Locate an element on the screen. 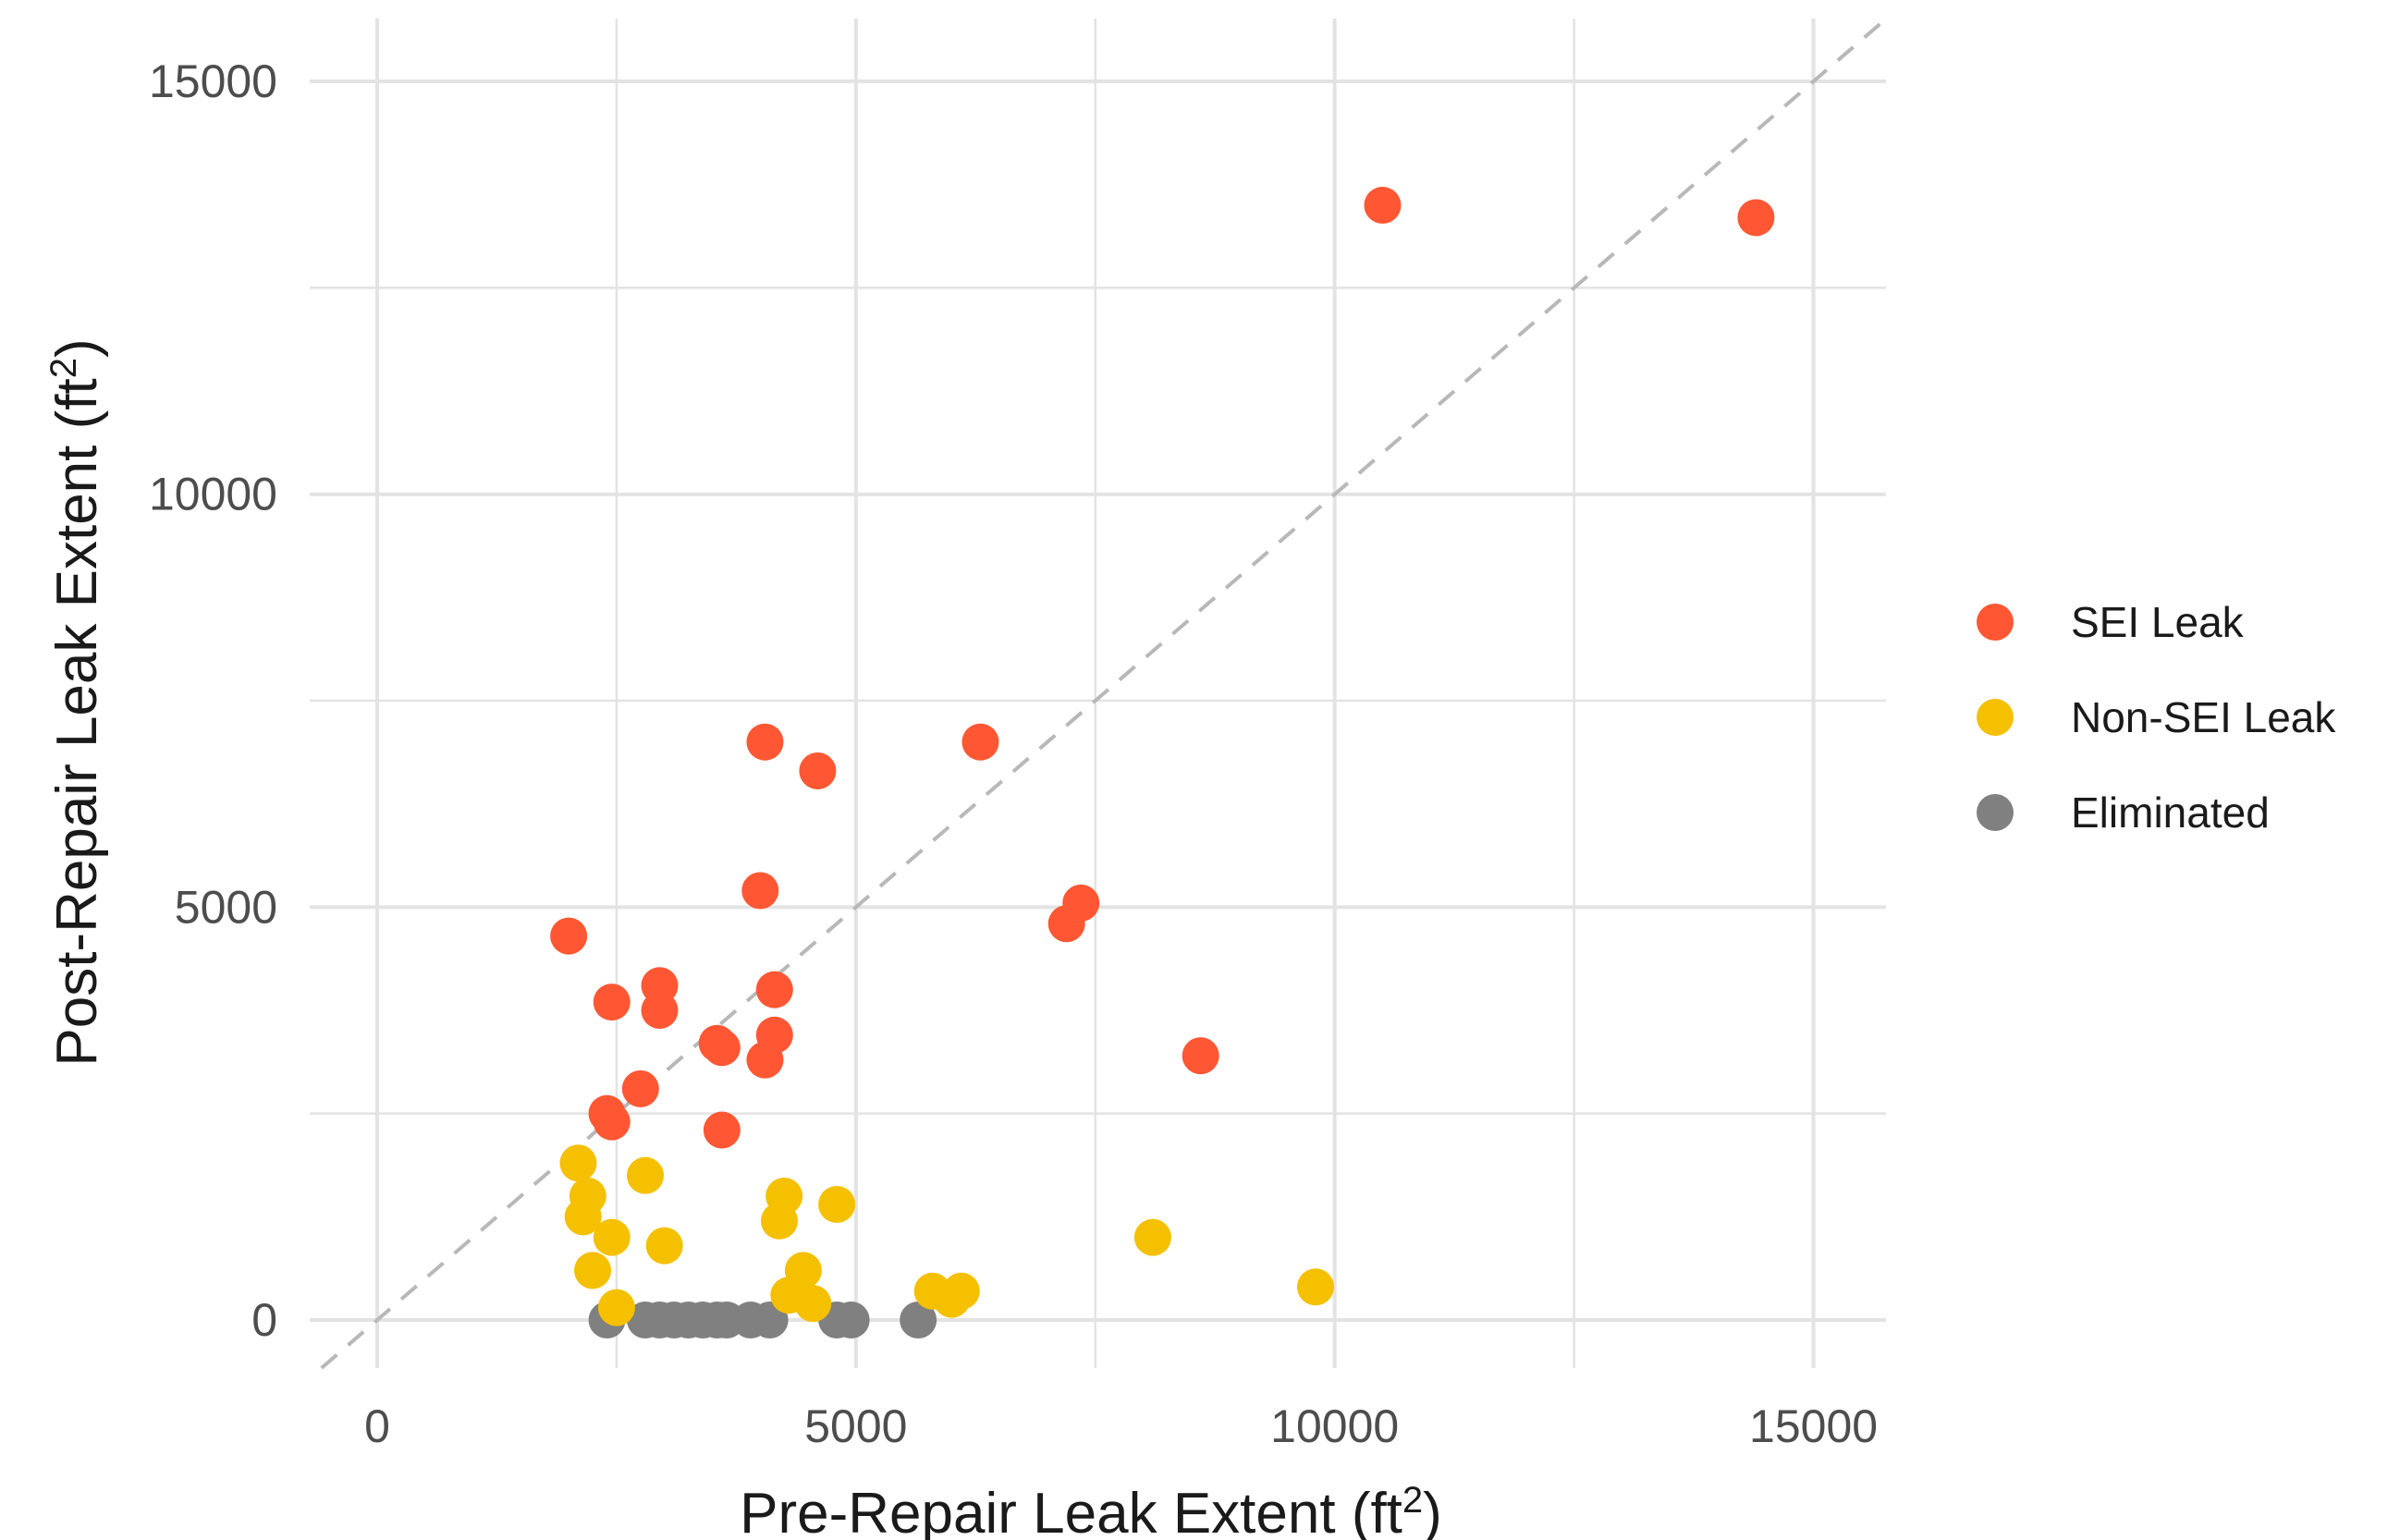 The width and height of the screenshot is (2400, 1540). legend-label-non-sei-leak: Non-SEI Leak is located at coordinates (2204, 717).